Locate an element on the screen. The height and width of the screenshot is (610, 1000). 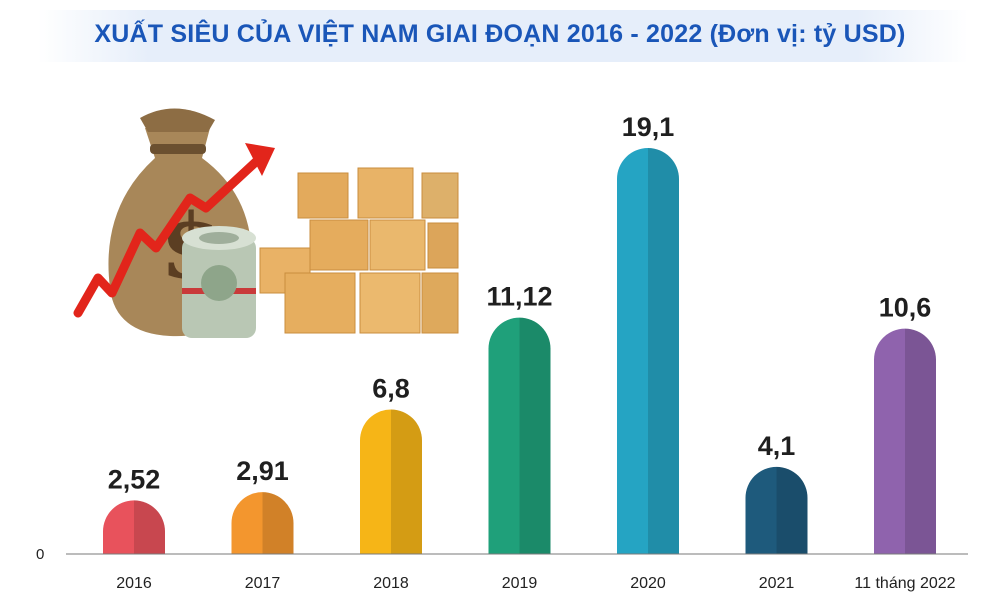
title-band is located at coordinates (503, 36).